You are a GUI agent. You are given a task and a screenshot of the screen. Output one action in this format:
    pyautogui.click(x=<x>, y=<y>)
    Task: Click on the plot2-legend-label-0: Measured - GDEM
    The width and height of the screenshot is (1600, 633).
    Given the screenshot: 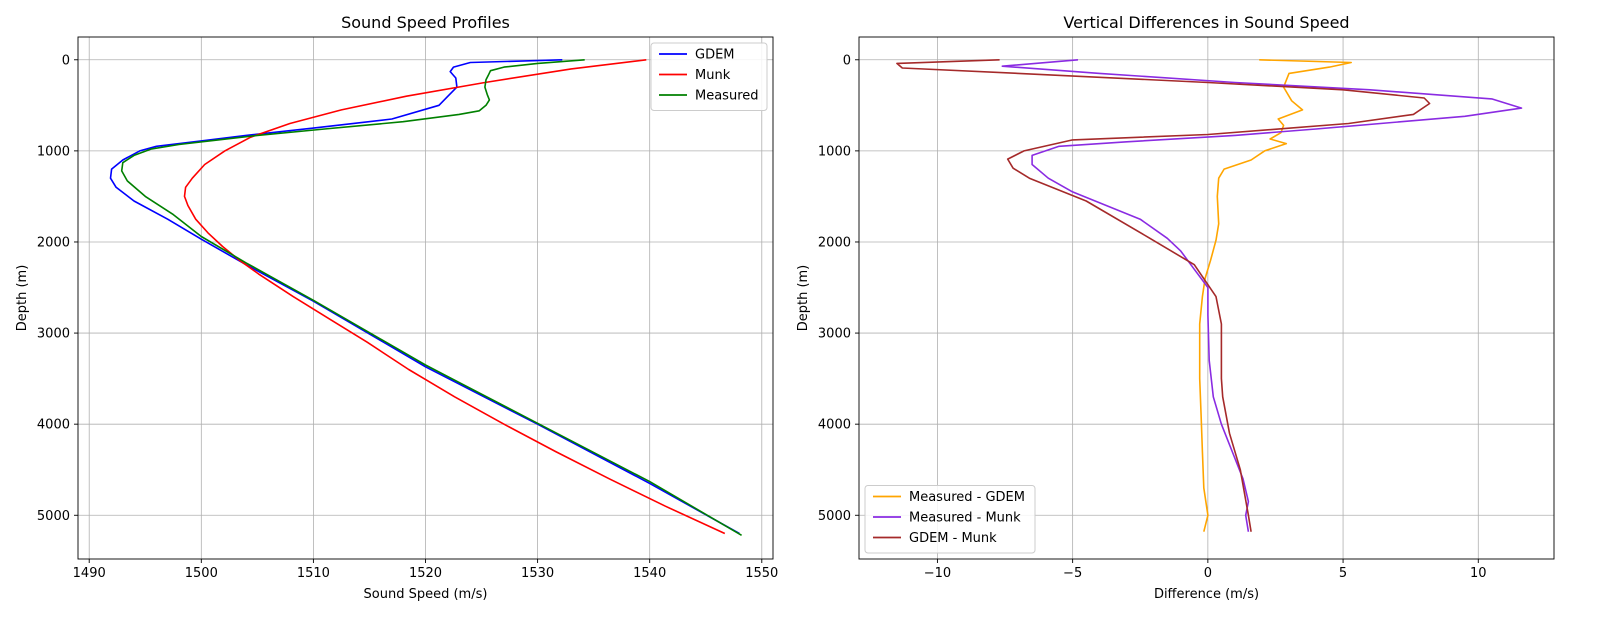 What is the action you would take?
    pyautogui.click(x=967, y=497)
    